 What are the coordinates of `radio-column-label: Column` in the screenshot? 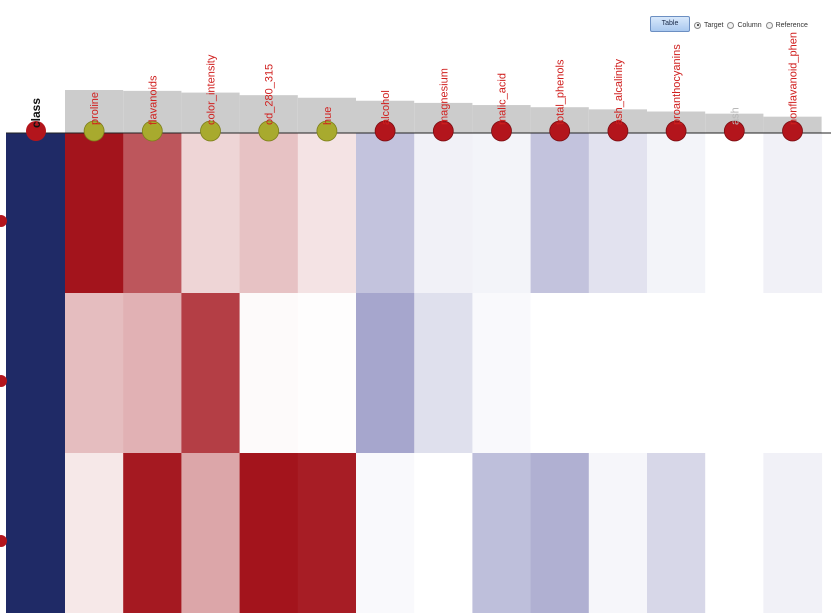 It's located at (749, 25).